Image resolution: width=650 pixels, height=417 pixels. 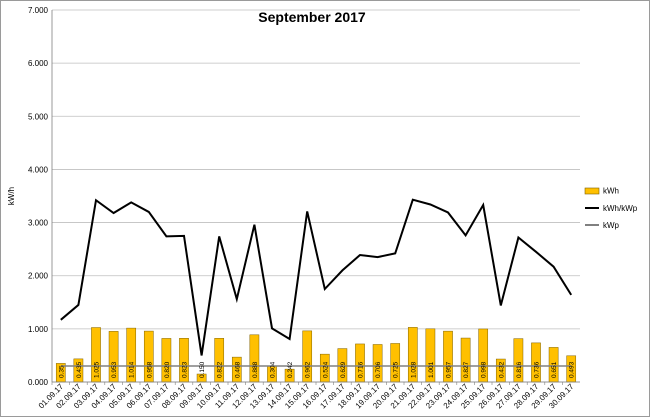 What do you see at coordinates (61, 371) in the screenshot?
I see `bar-data-label: 0.35` at bounding box center [61, 371].